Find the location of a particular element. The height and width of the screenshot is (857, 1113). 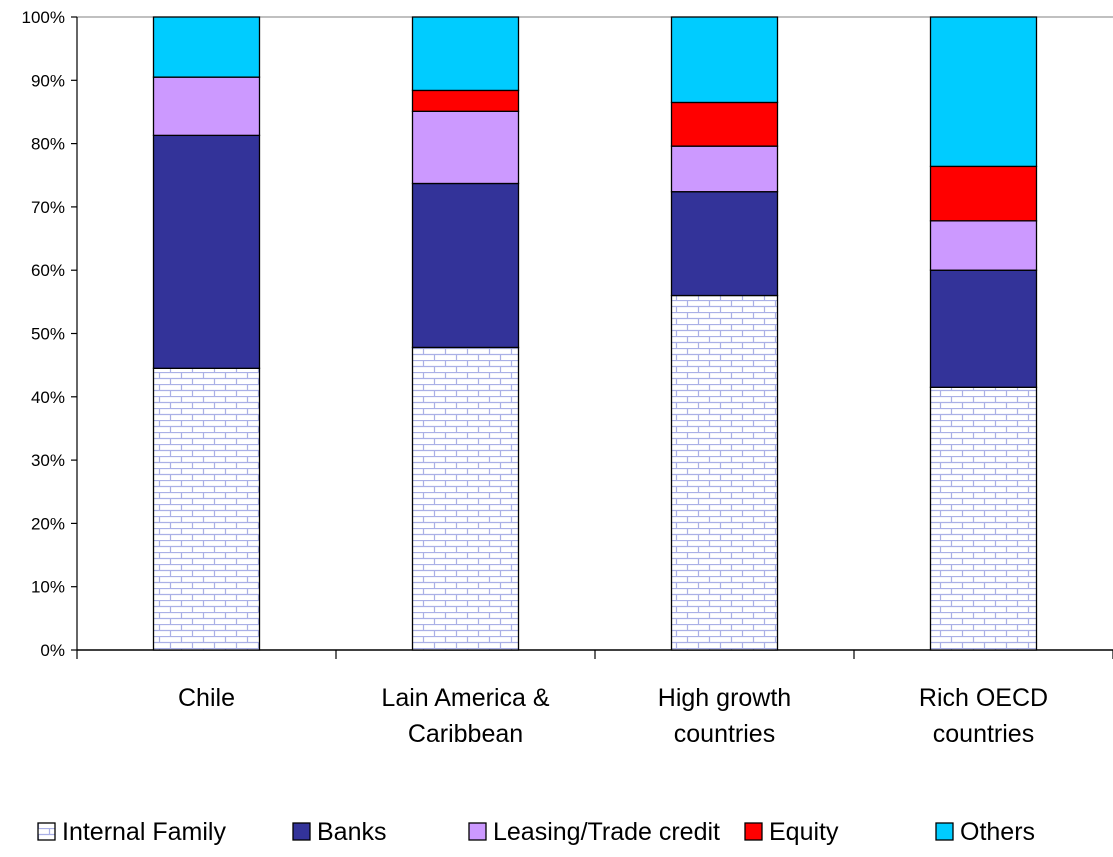

y-tick-label: 10% is located at coordinates (48, 587).